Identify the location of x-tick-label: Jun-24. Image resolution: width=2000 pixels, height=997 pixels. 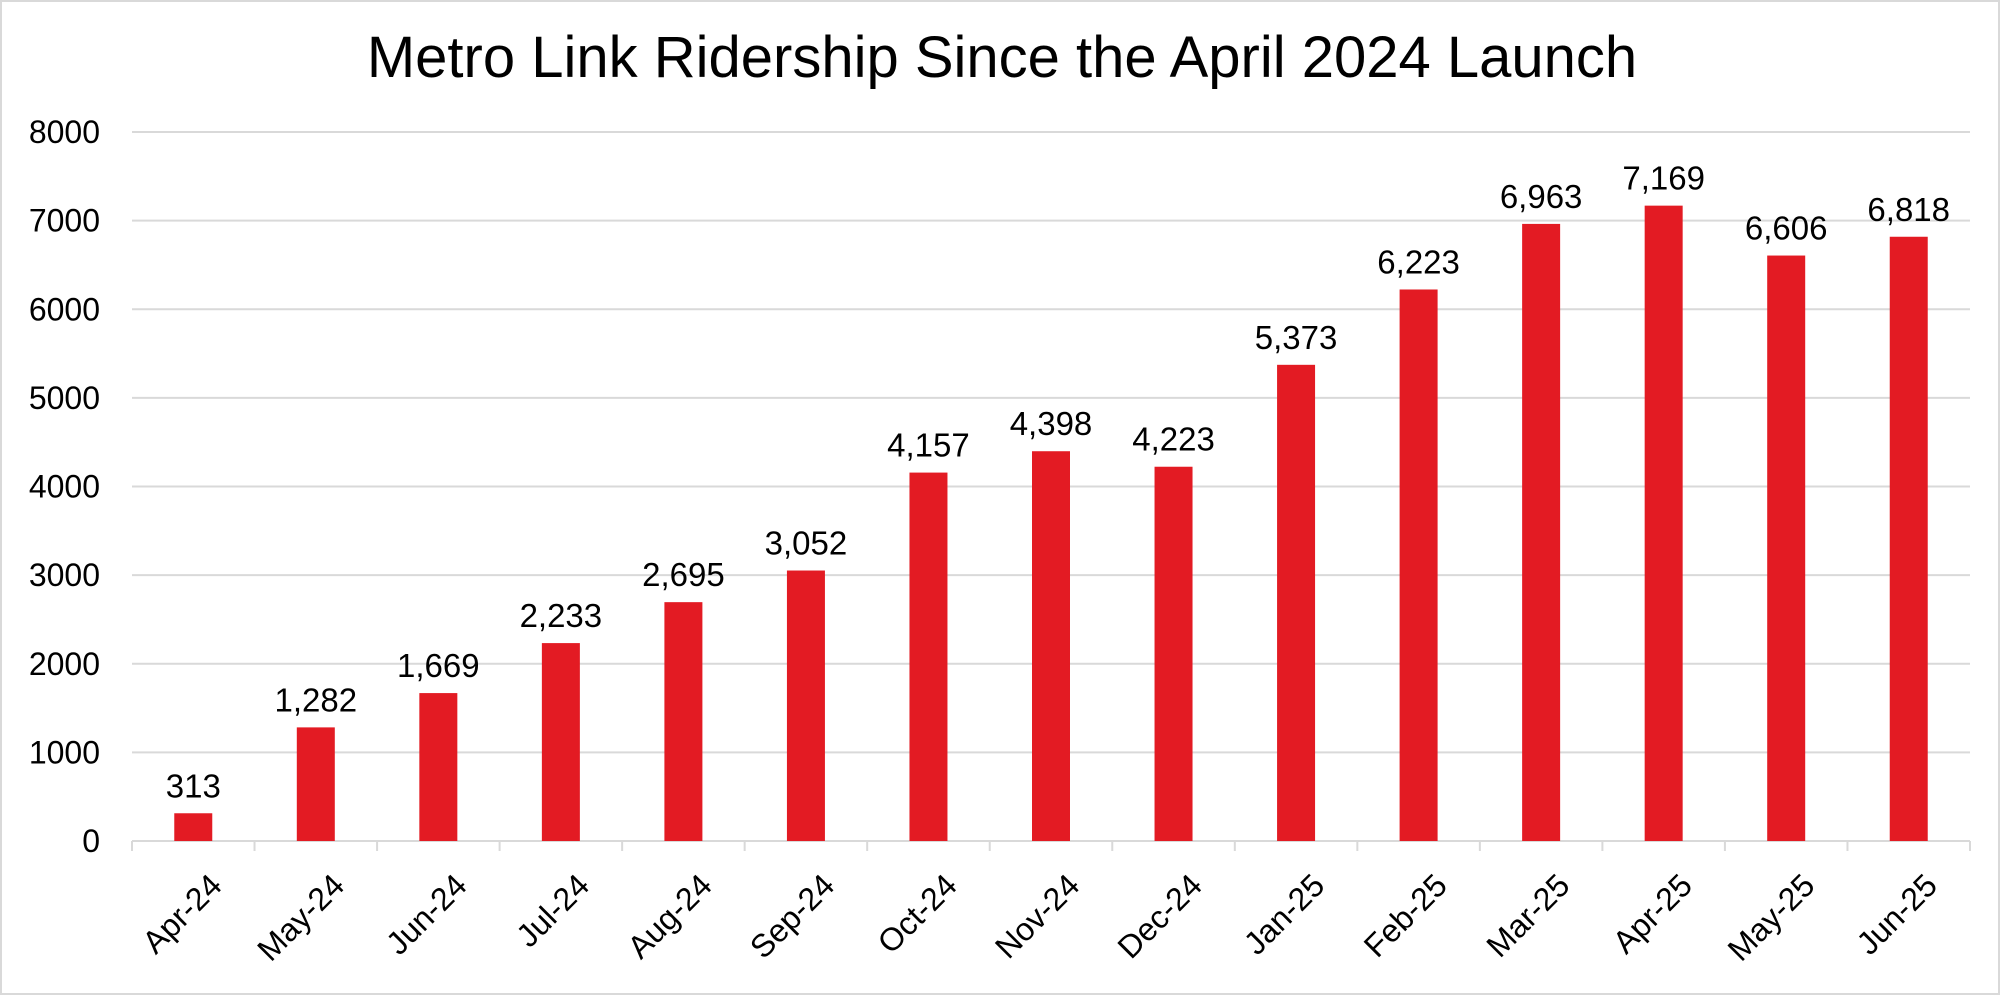
(426, 914).